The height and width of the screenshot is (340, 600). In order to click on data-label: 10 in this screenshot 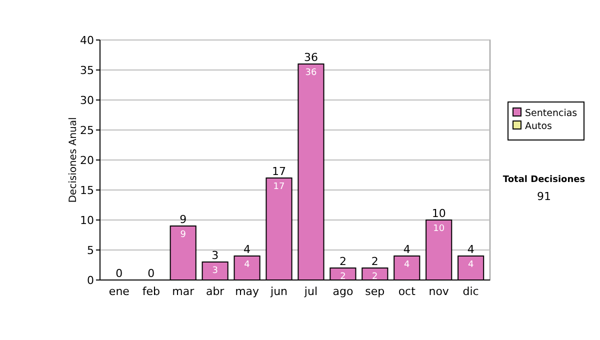, I will do `click(439, 229)`.